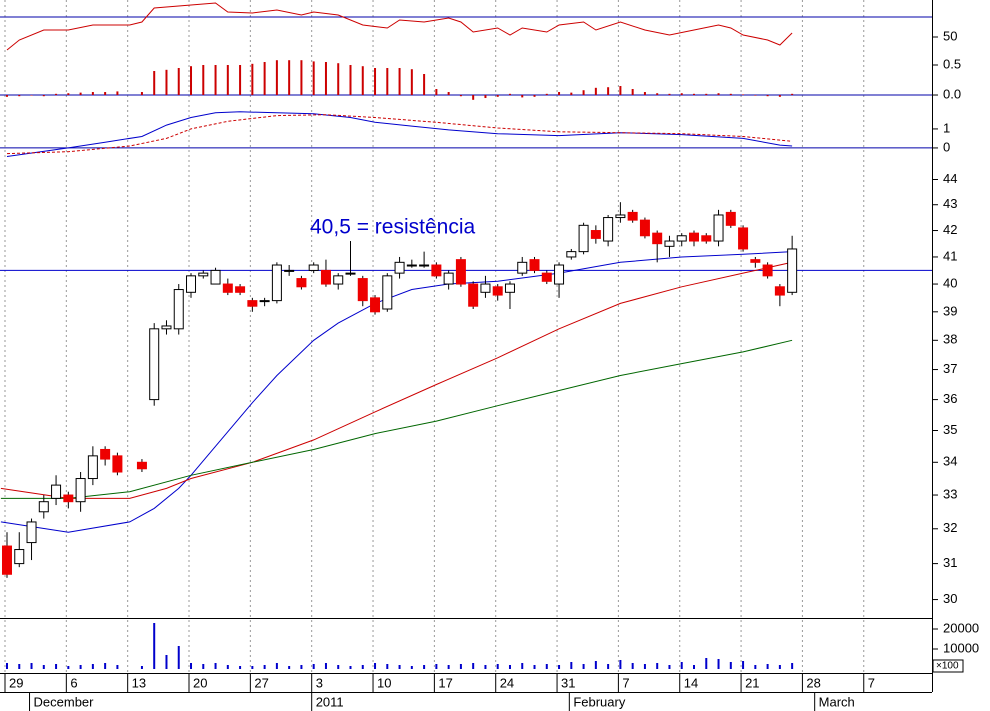  I want to click on y-tick-label: 30, so click(950, 598).